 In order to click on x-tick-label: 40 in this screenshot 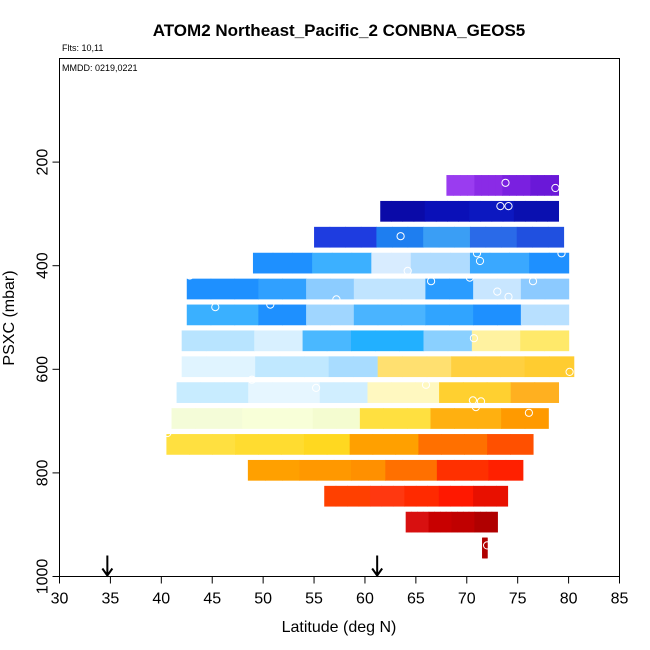, I will do `click(161, 599)`.